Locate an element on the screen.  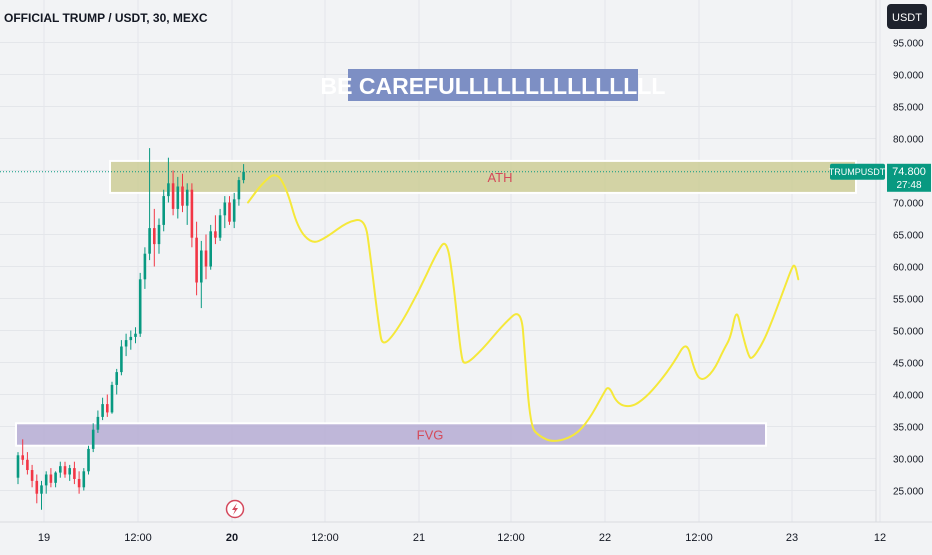
currency-button is located at coordinates (907, 16).